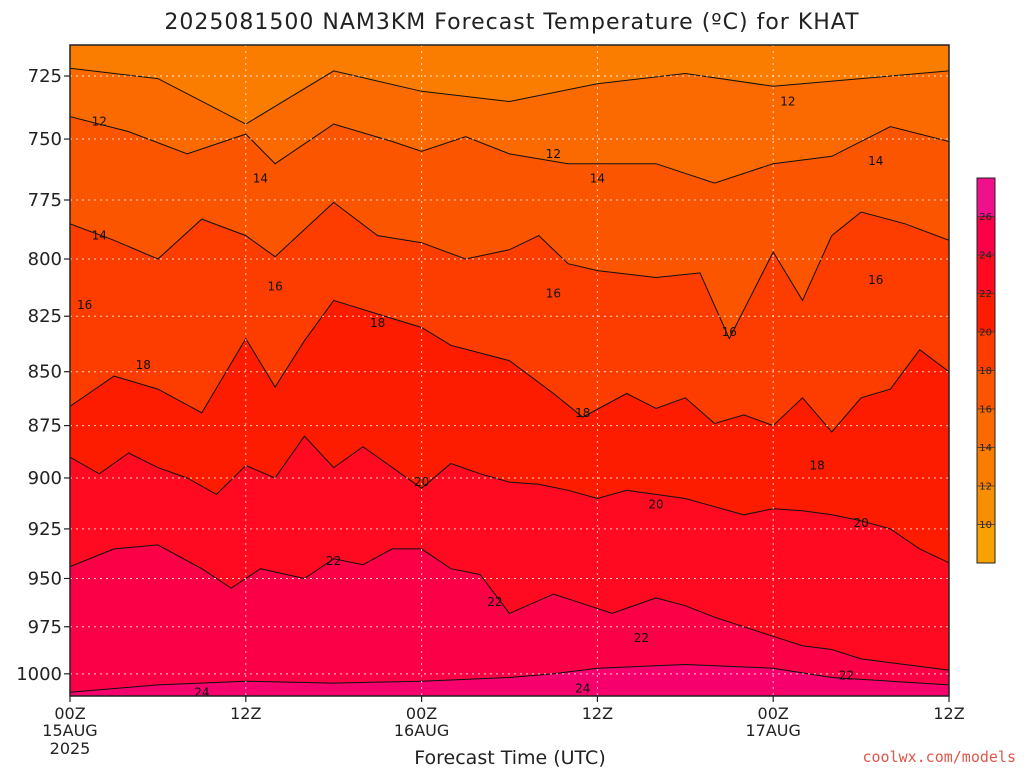 The image size is (1024, 768). I want to click on colorbar-label: 12, so click(985, 487).